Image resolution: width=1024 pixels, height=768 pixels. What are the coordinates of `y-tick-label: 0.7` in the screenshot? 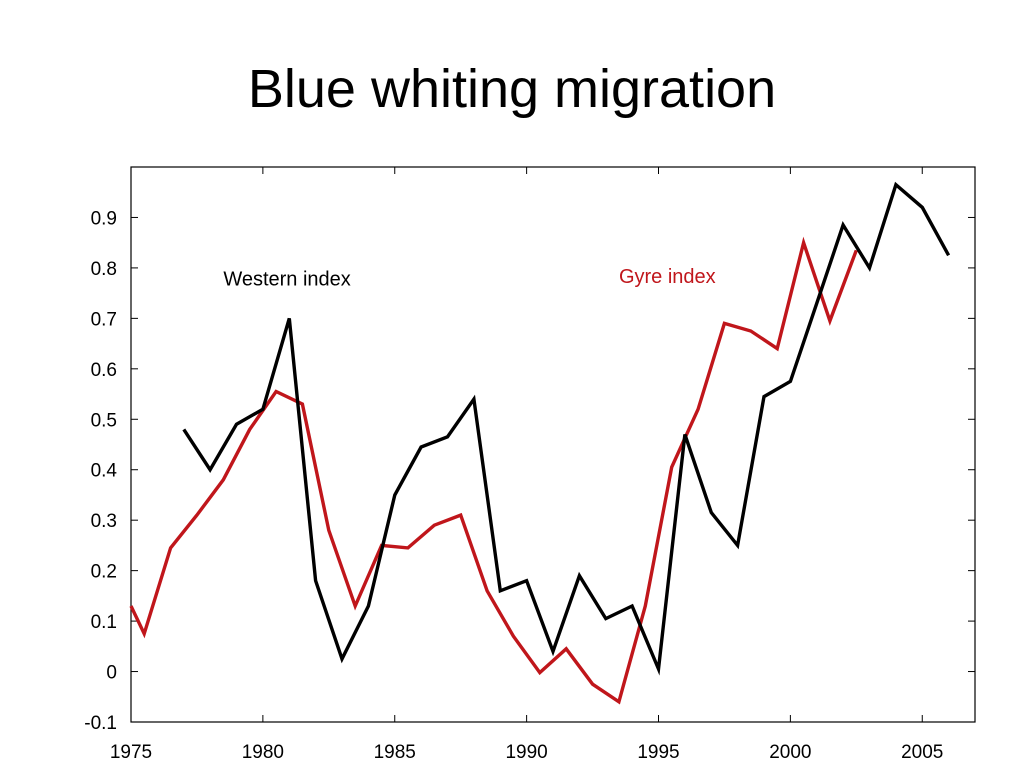 It's located at (104, 319).